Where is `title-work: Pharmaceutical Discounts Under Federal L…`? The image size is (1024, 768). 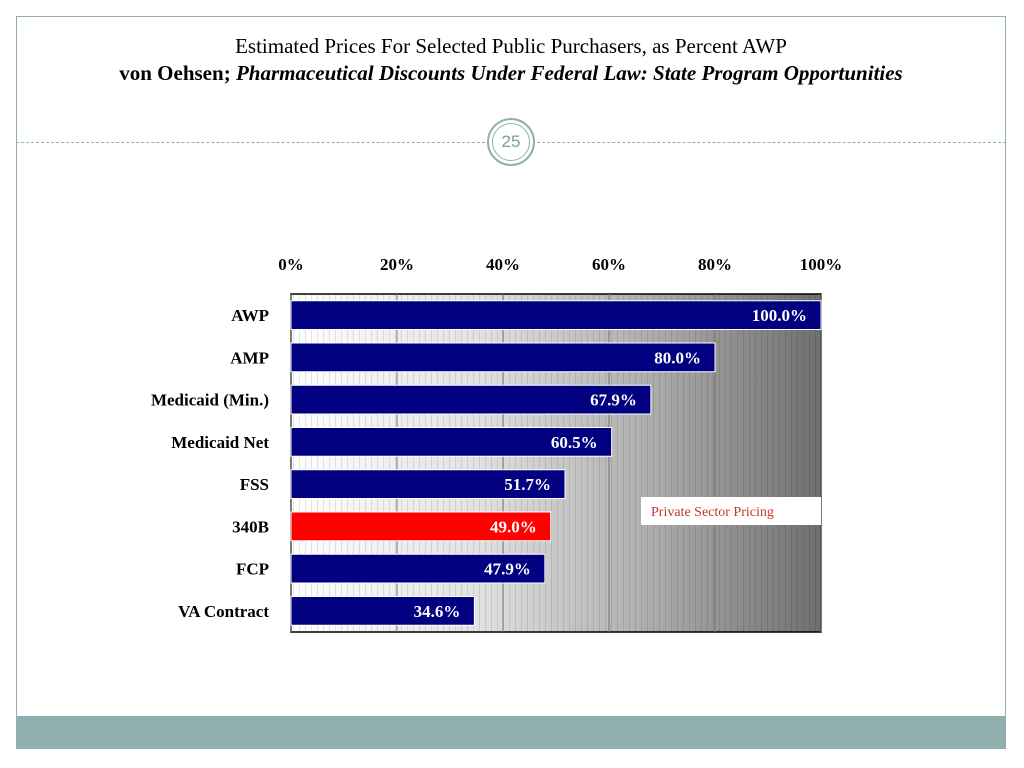 title-work: Pharmaceutical Discounts Under Federal L… is located at coordinates (569, 73).